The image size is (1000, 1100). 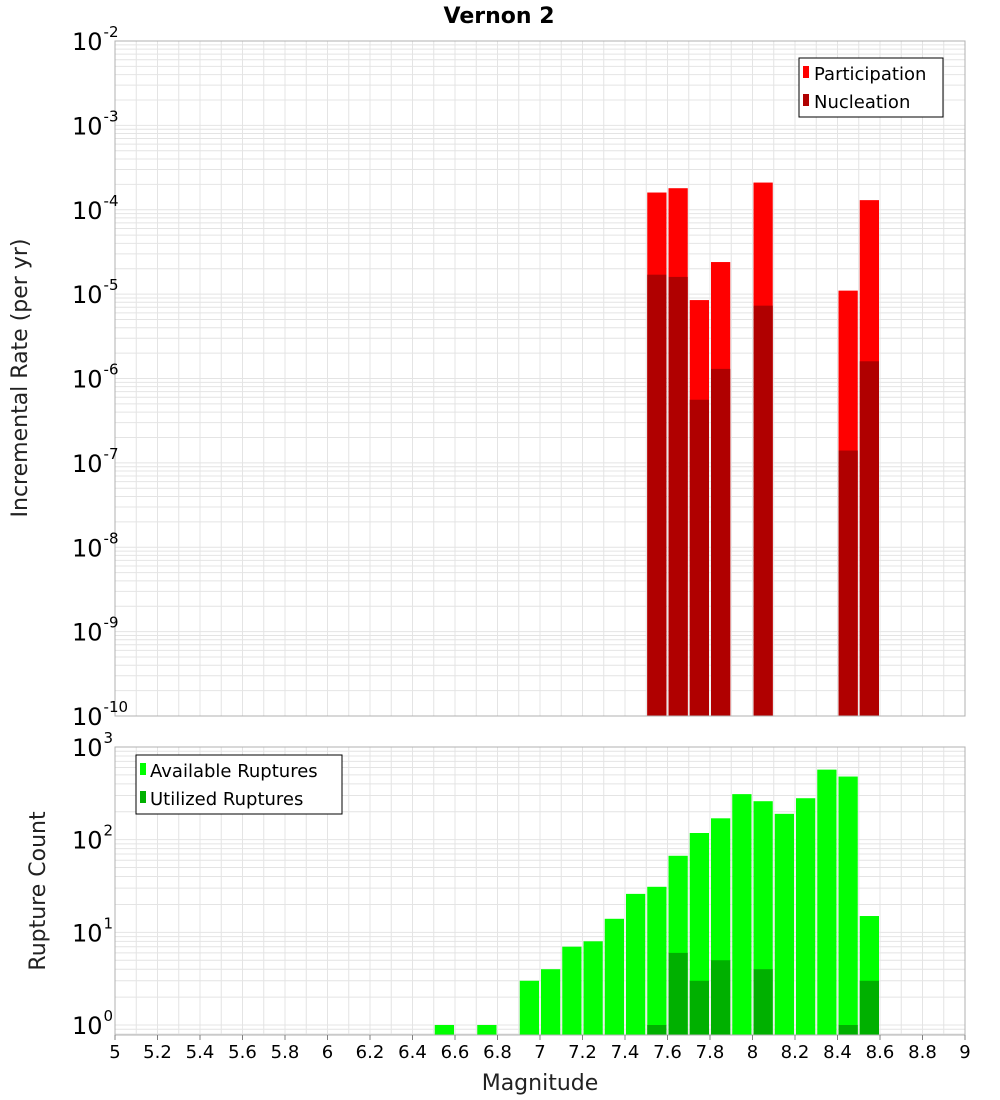 I want to click on x-tick-label: 5.6, so click(x=242, y=1052).